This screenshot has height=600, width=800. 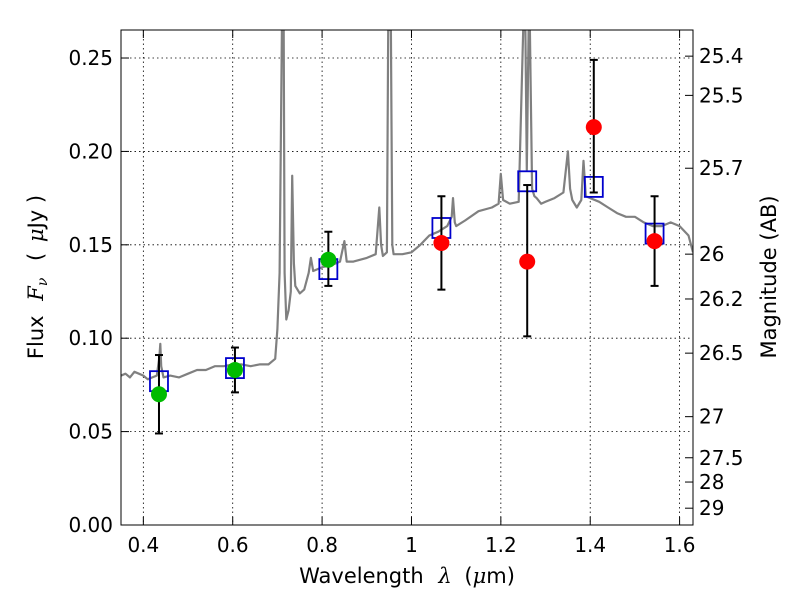 I want to click on y2-tick-label: 26.2, so click(x=721, y=299).